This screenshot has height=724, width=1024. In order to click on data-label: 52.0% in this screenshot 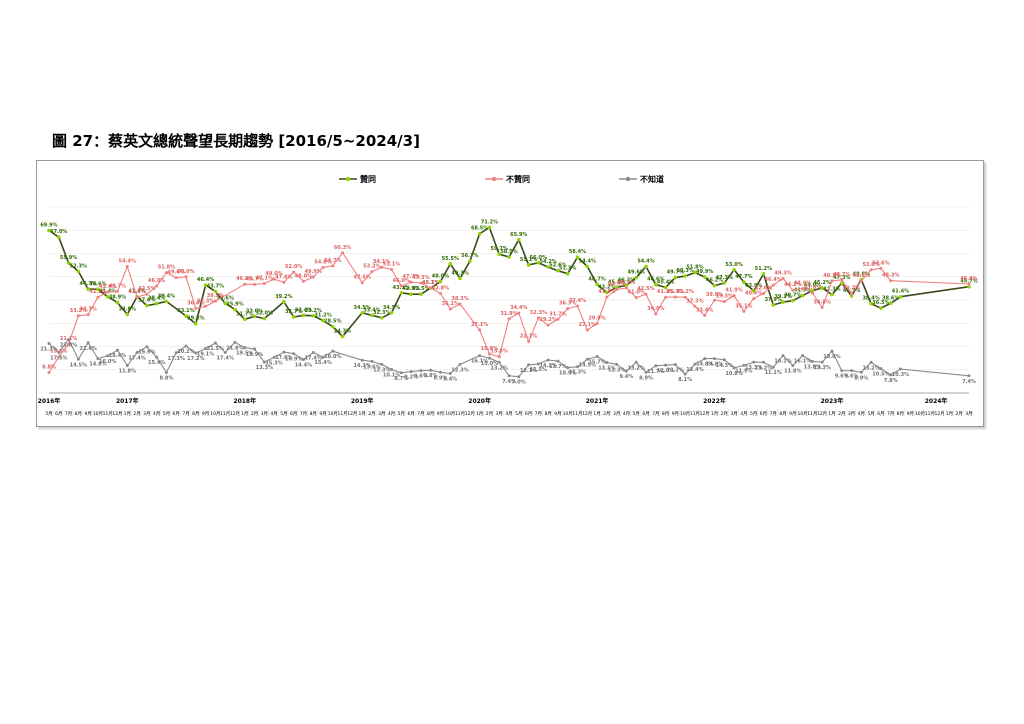, I will do `click(293, 267)`.